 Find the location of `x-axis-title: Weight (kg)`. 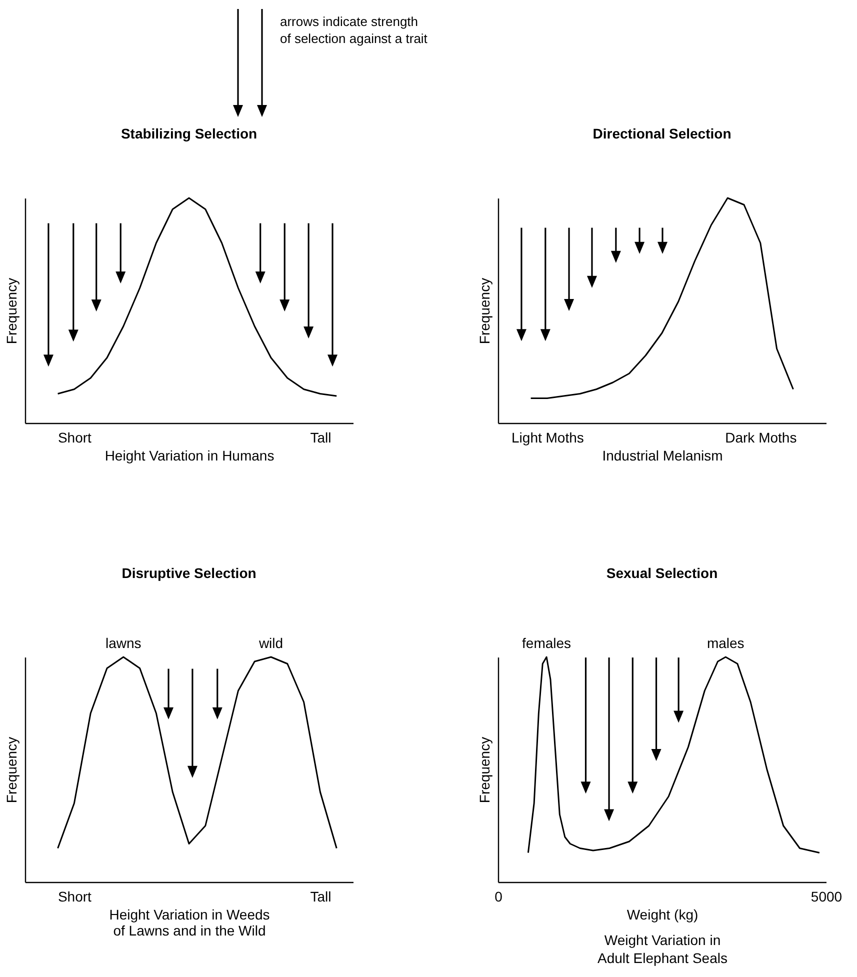

x-axis-title: Weight (kg) is located at coordinates (662, 914).